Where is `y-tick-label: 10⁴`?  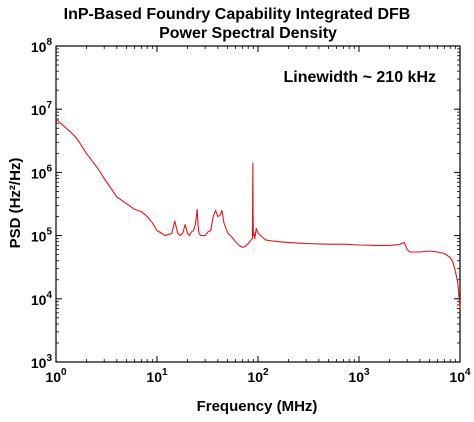 y-tick-label: 10⁴ is located at coordinates (42, 299).